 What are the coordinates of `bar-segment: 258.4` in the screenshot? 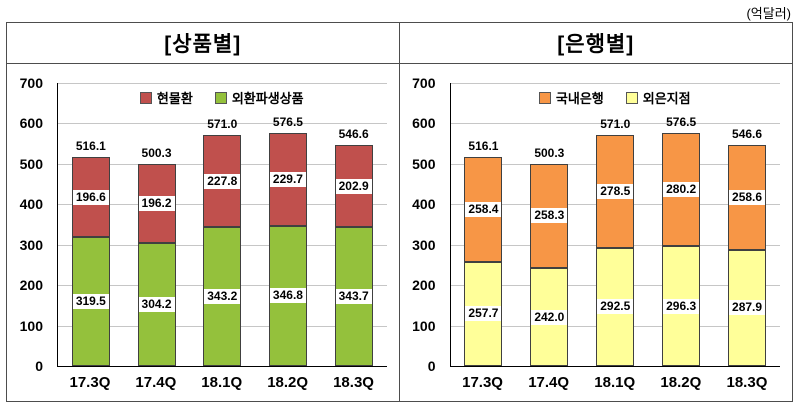 It's located at (483, 209).